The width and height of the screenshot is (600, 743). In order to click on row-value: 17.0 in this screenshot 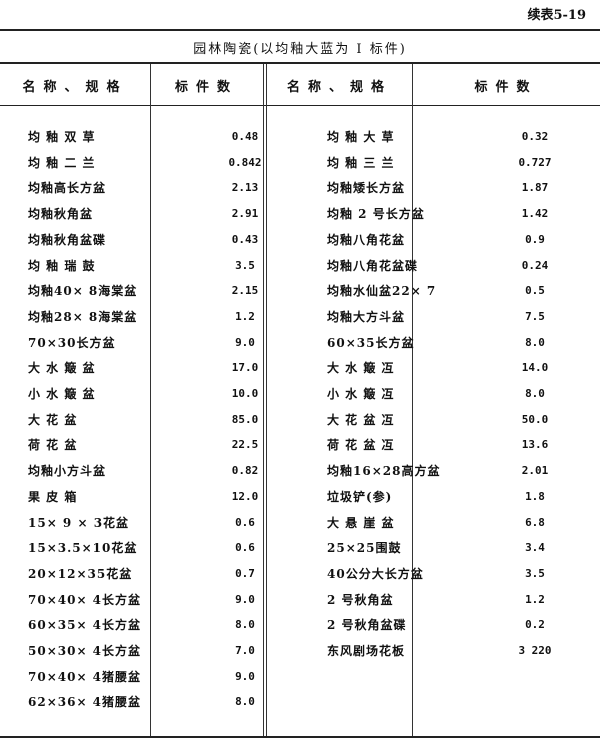, I will do `click(245, 368)`.